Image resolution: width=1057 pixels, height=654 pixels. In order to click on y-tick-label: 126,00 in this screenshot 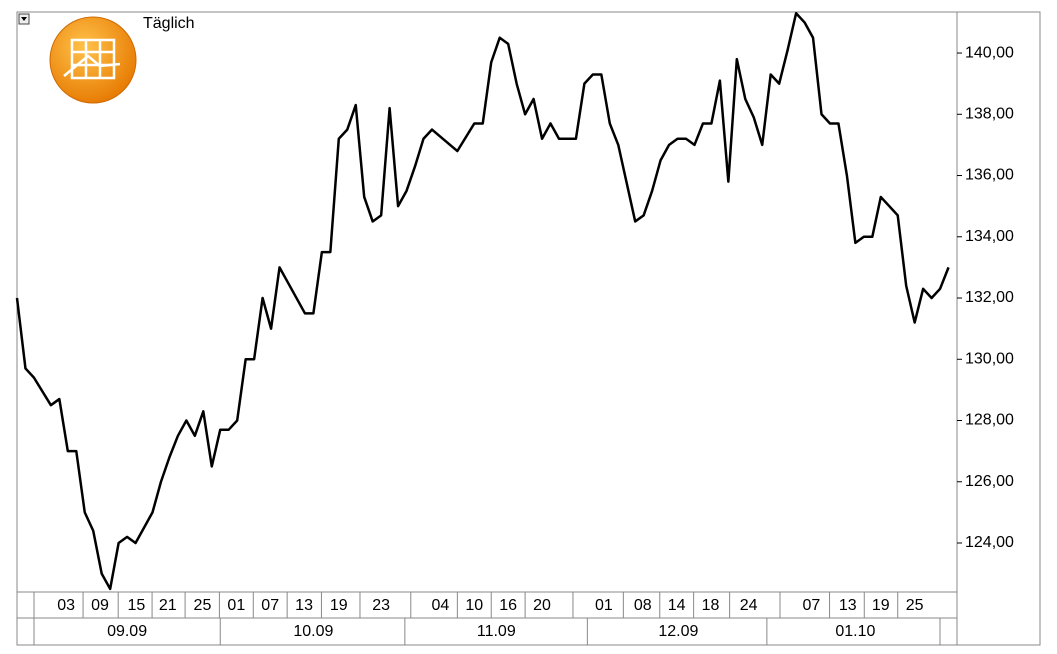, I will do `click(989, 481)`.